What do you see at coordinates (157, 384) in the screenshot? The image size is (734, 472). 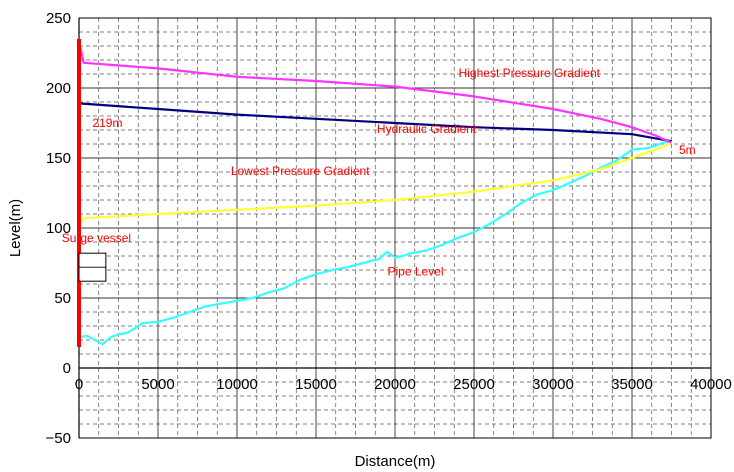 I see `x-tick-label: 5000` at bounding box center [157, 384].